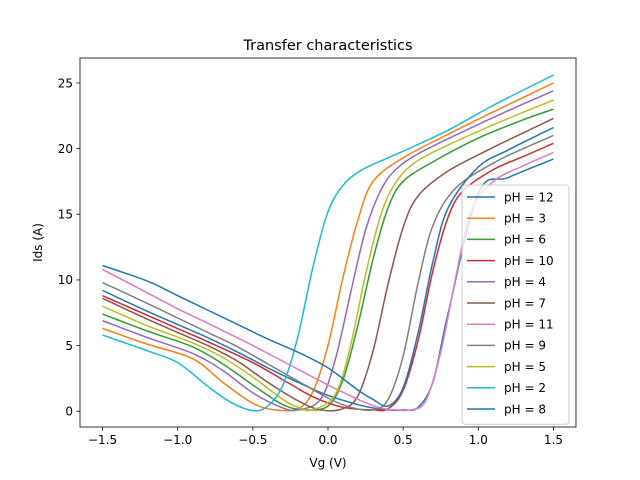 Image resolution: width=640 pixels, height=480 pixels. I want to click on legend-label: pH = 9, so click(525, 346).